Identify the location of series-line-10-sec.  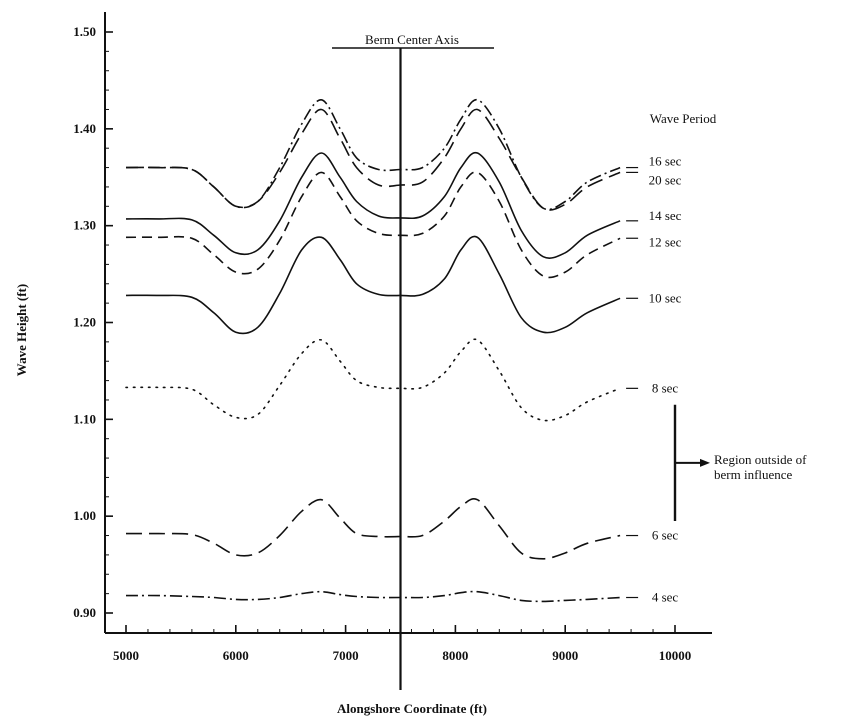
(373, 285).